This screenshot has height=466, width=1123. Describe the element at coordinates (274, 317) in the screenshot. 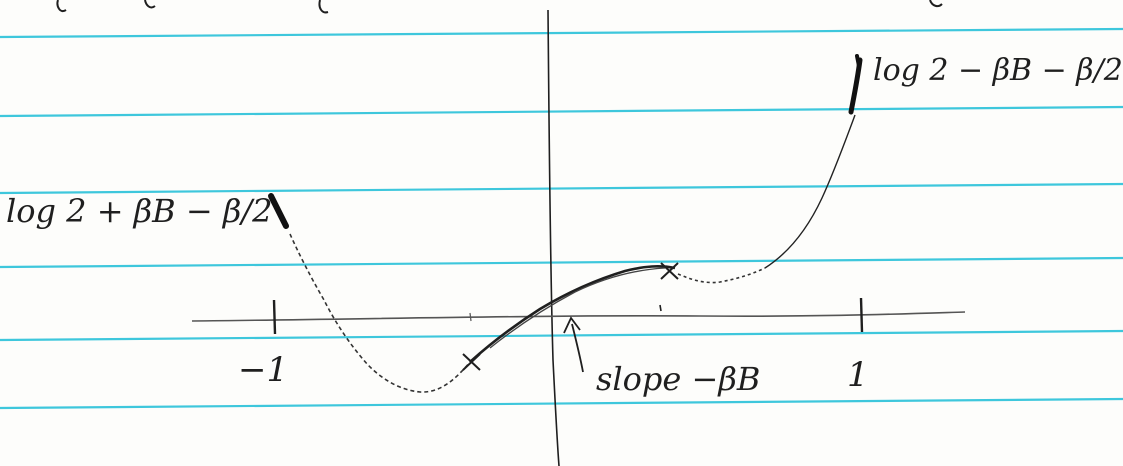

I see `tick-mark-minus-one` at that location.